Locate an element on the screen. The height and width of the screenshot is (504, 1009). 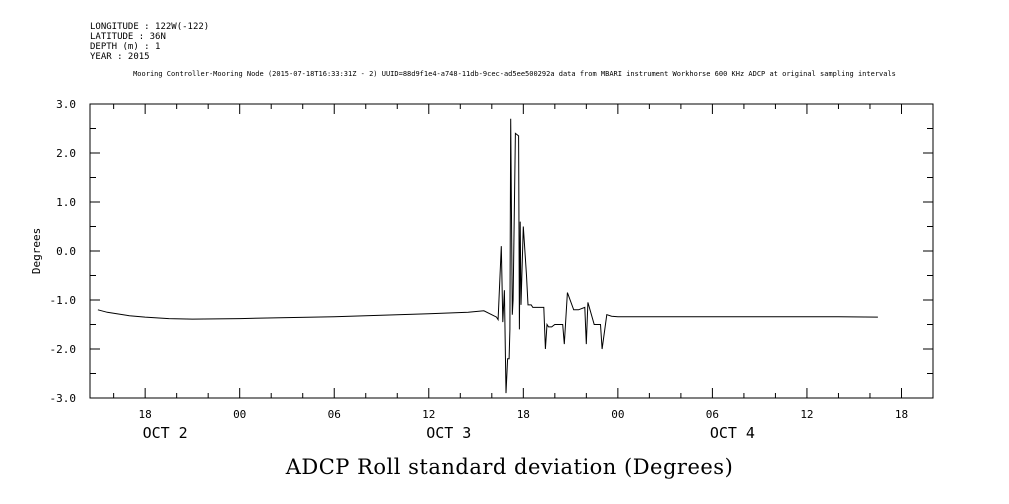
y-tick-label: -3.0 is located at coordinates (63, 398).